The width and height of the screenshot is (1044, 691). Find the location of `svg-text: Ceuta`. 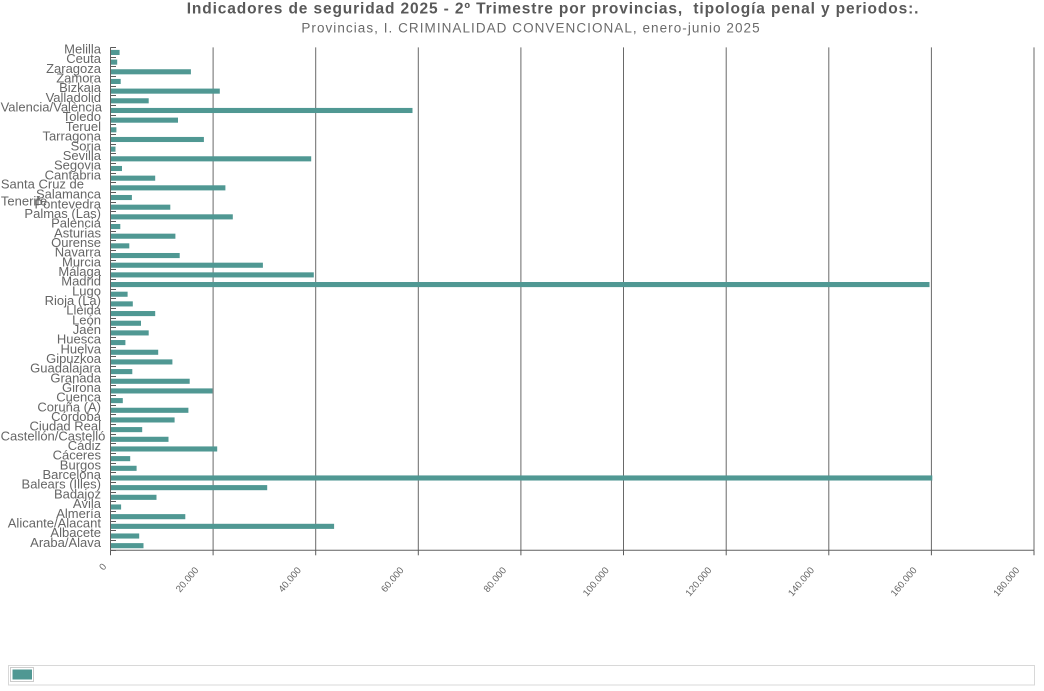

svg-text: Ceuta is located at coordinates (83, 58).